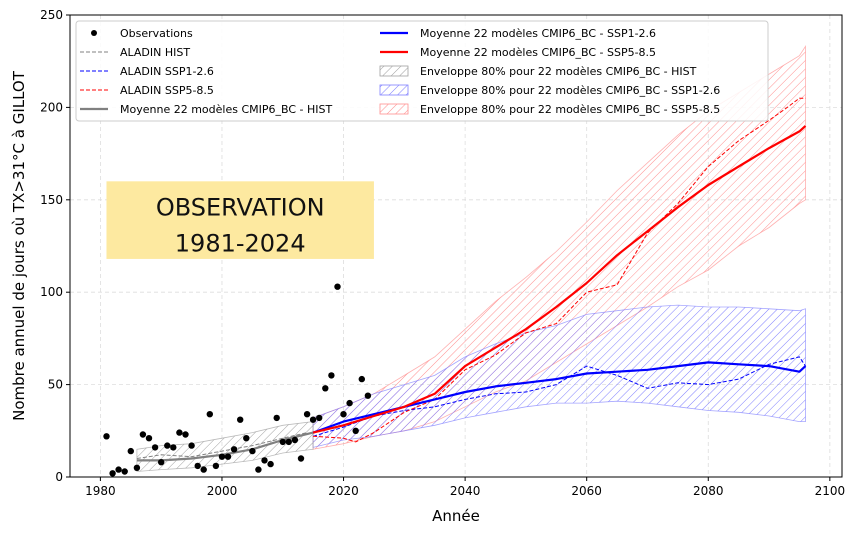 This screenshot has height=534, width=861. Describe the element at coordinates (94, 33) in the screenshot. I see `legend-col1-0-marker` at that location.